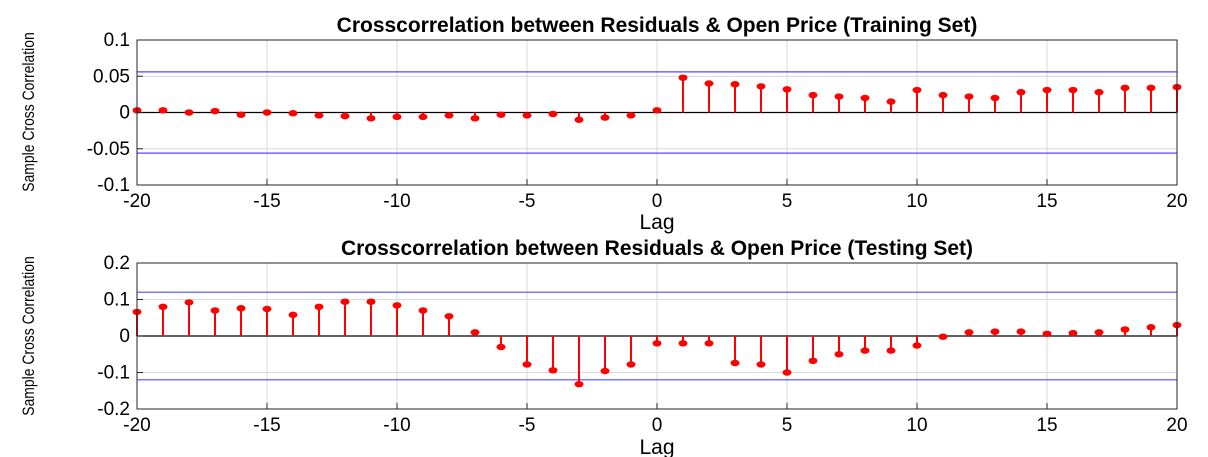  Describe the element at coordinates (108, 149) in the screenshot. I see `training-ytick-label: -0.05` at that location.